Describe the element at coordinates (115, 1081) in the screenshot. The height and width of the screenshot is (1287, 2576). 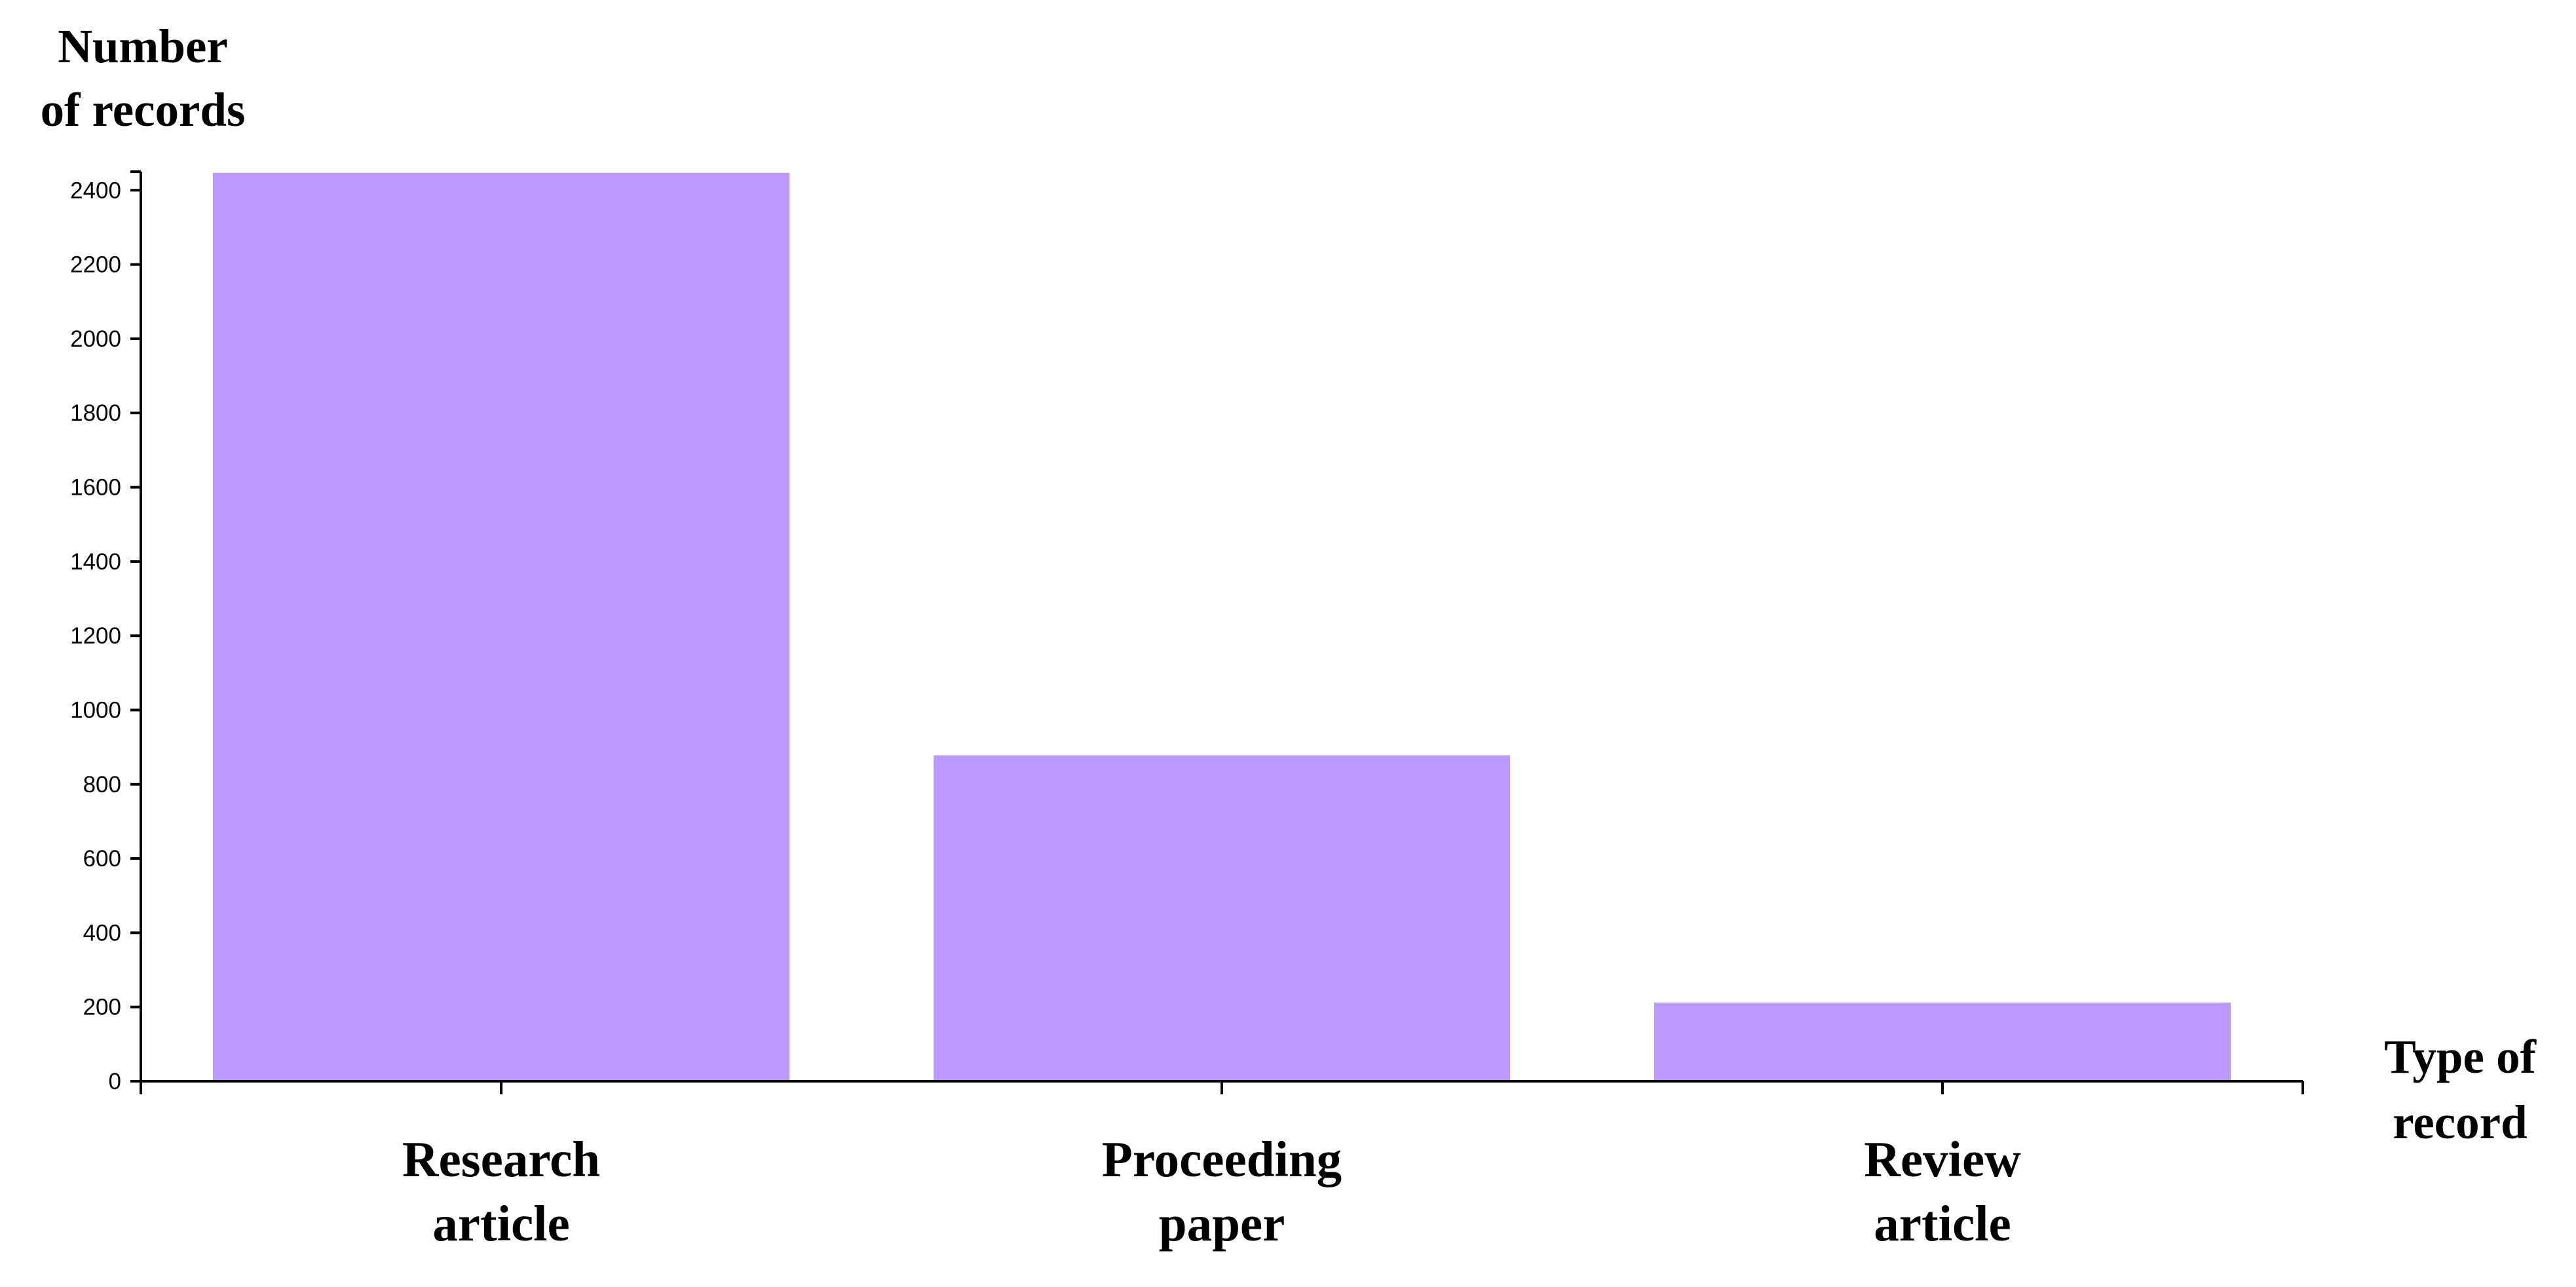
I see `y-tick-label-0: 0` at that location.